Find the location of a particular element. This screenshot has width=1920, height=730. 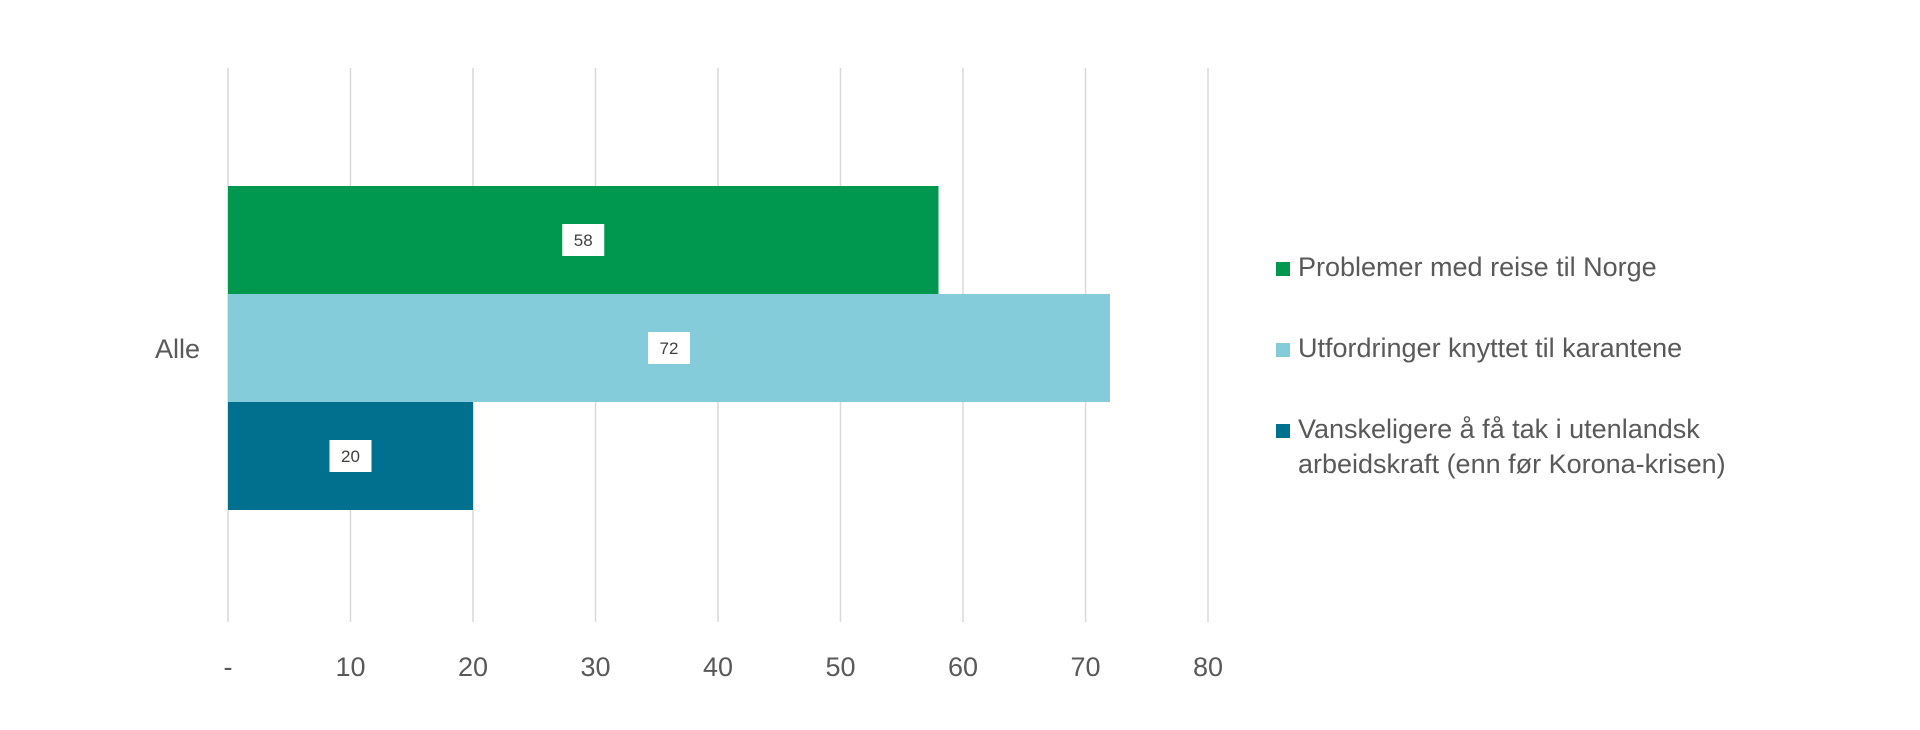

legend-label: Problemer med reise til Norge is located at coordinates (1477, 267).